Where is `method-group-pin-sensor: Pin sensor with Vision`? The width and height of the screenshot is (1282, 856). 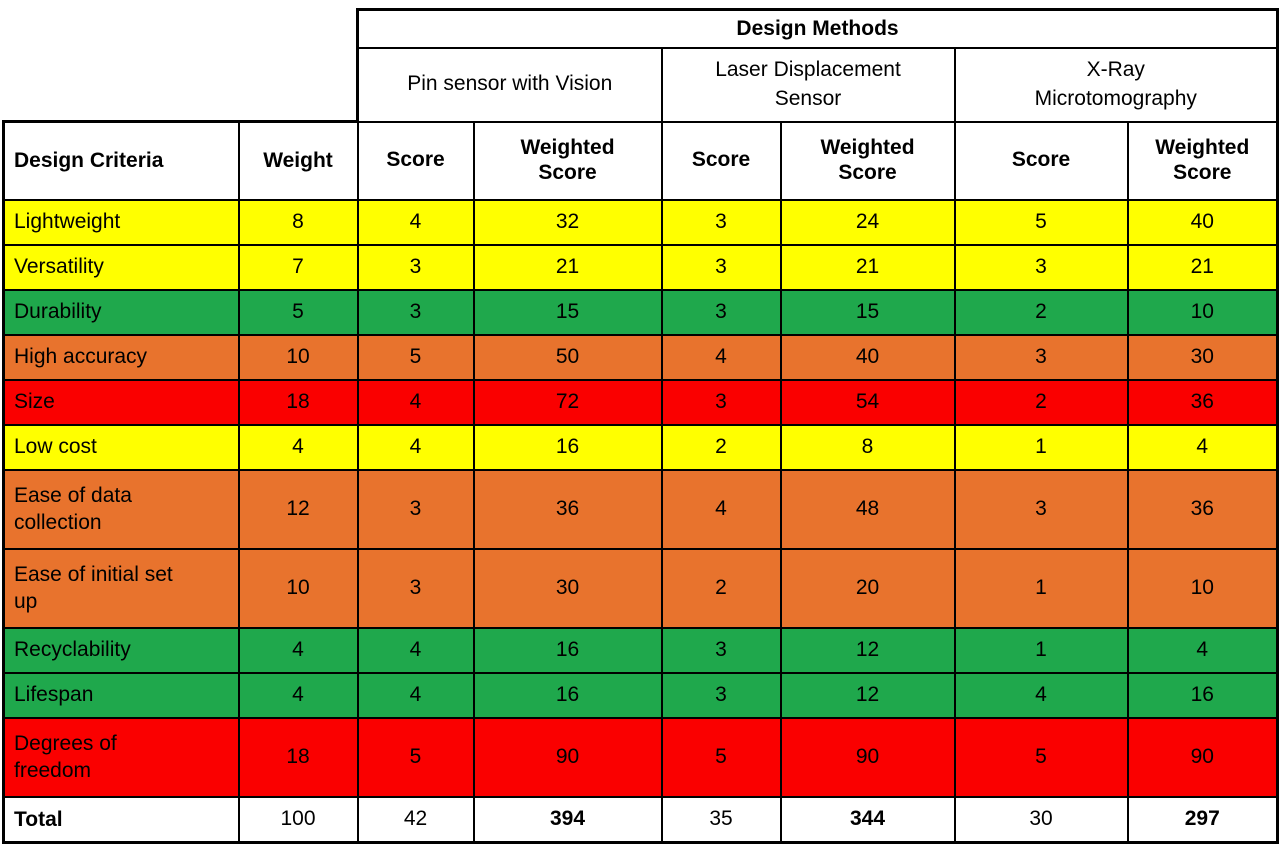 method-group-pin-sensor: Pin sensor with Vision is located at coordinates (509, 84).